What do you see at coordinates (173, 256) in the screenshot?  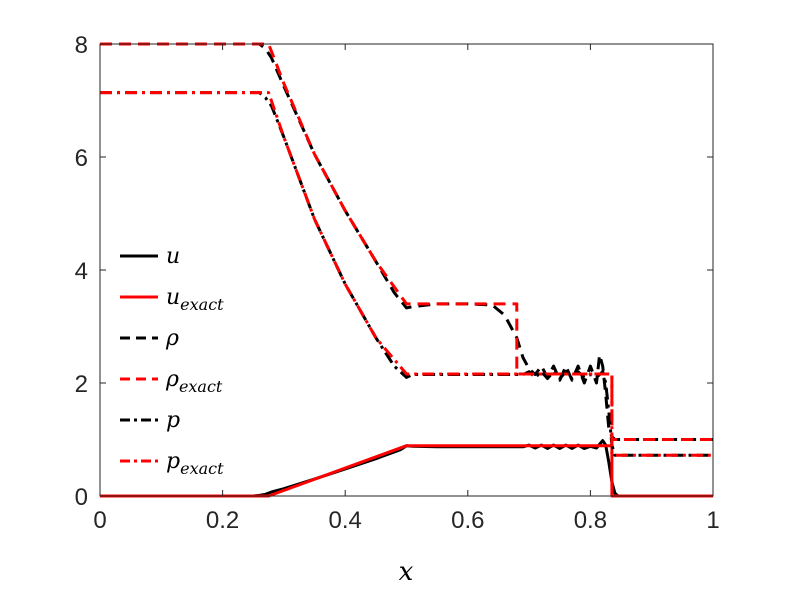 I see `legend-label: u` at bounding box center [173, 256].